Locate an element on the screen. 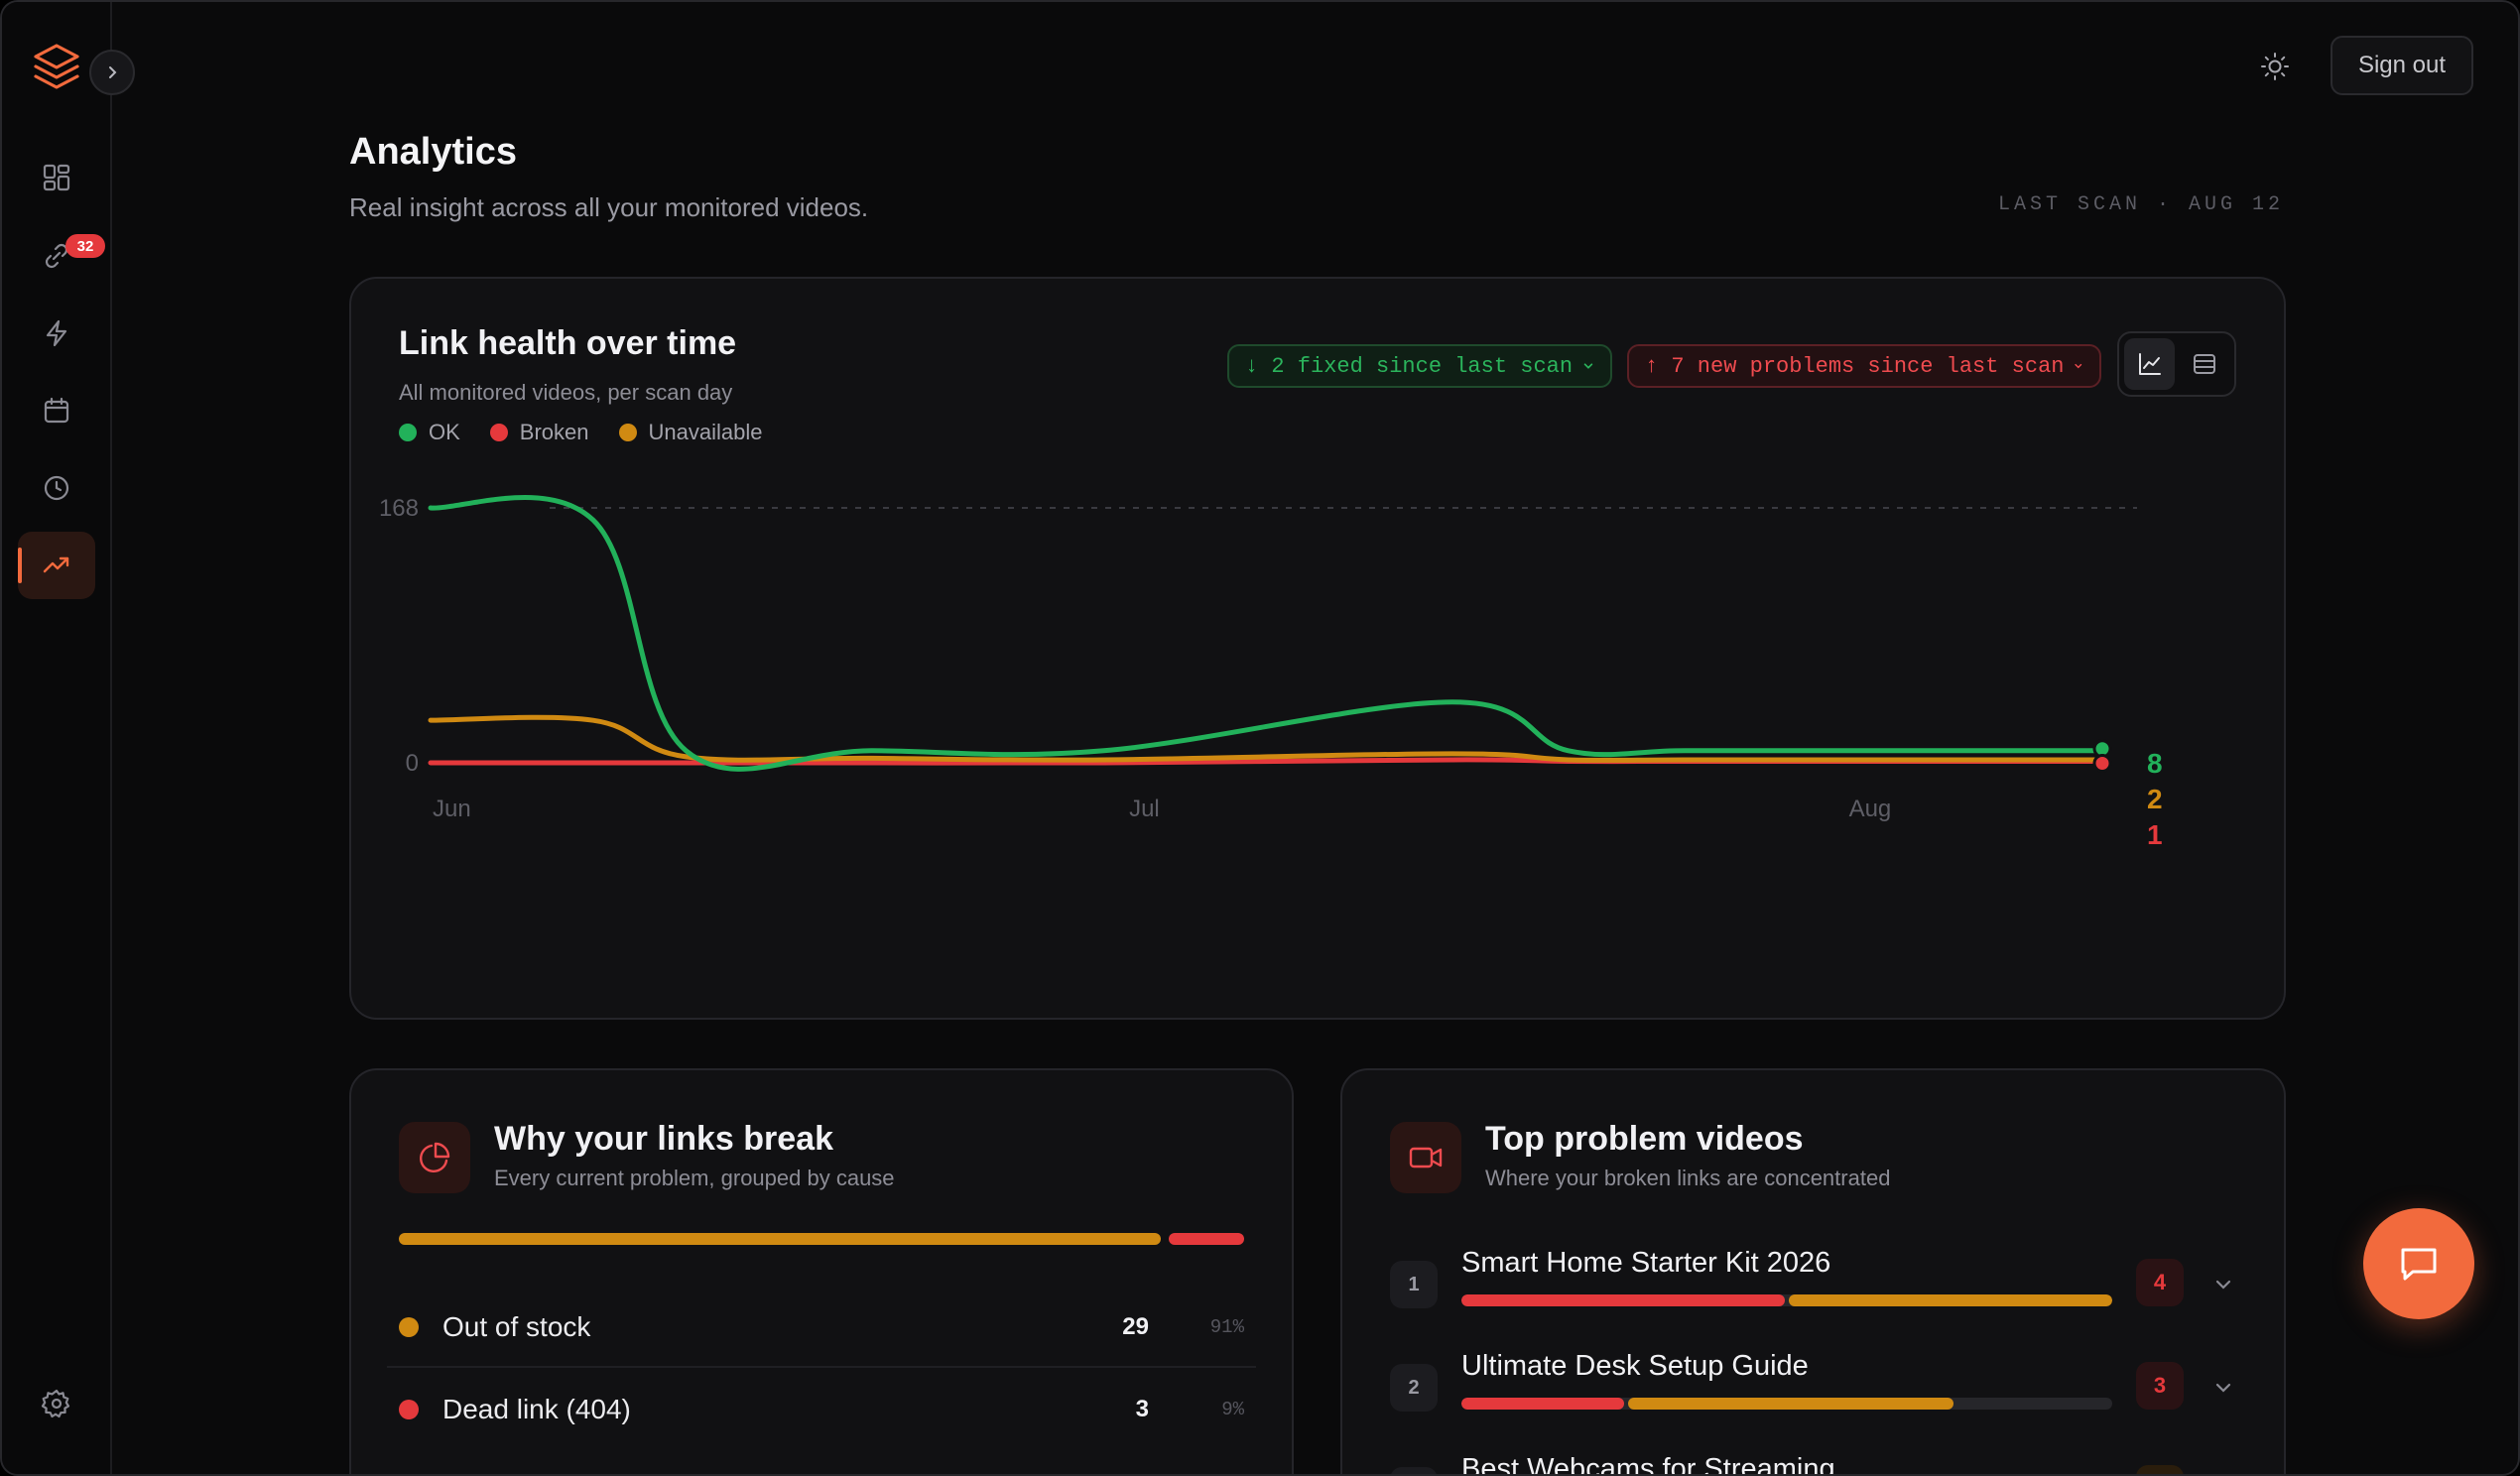 The width and height of the screenshot is (2520, 1476). video-row: 3 Best Webcams for Streaming 3 is located at coordinates (1814, 1463).